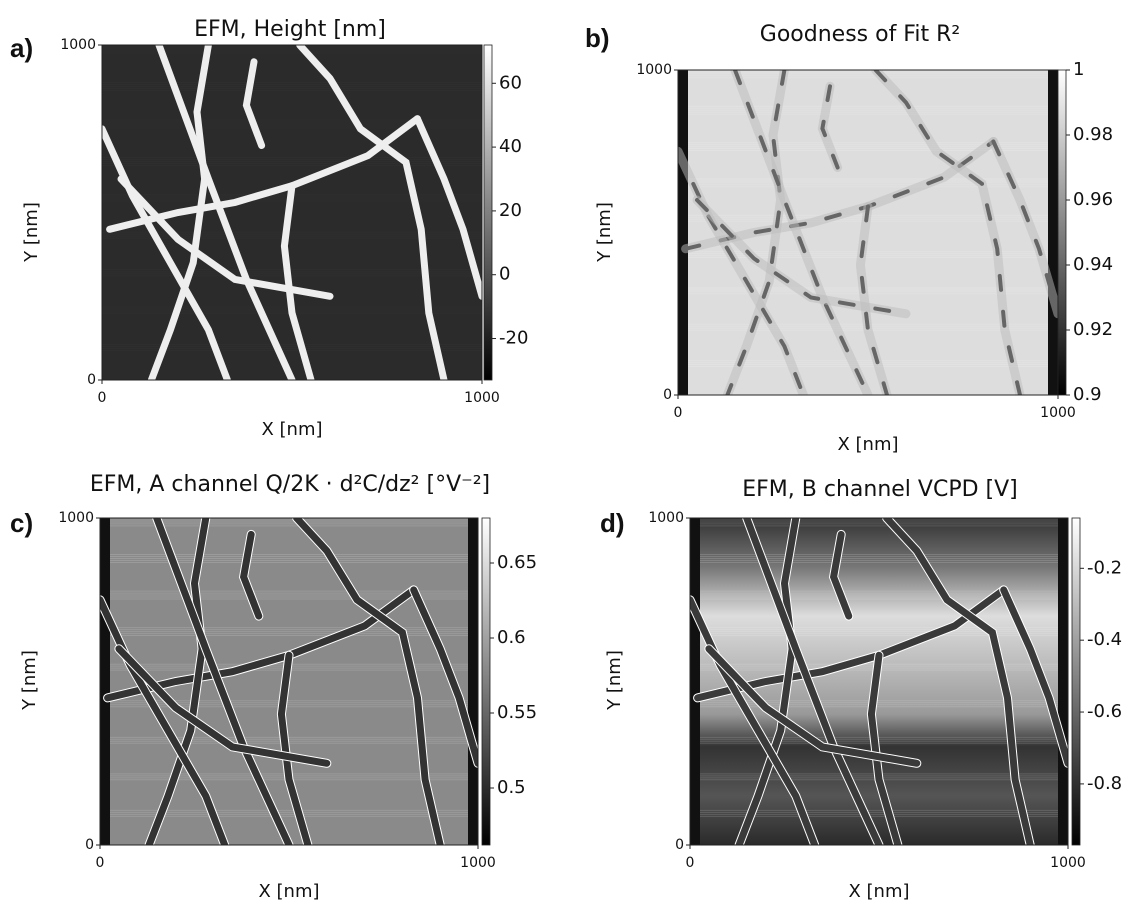 Image resolution: width=1129 pixels, height=904 pixels. I want to click on colorbar-tick-label: 0.92, so click(1093, 329).